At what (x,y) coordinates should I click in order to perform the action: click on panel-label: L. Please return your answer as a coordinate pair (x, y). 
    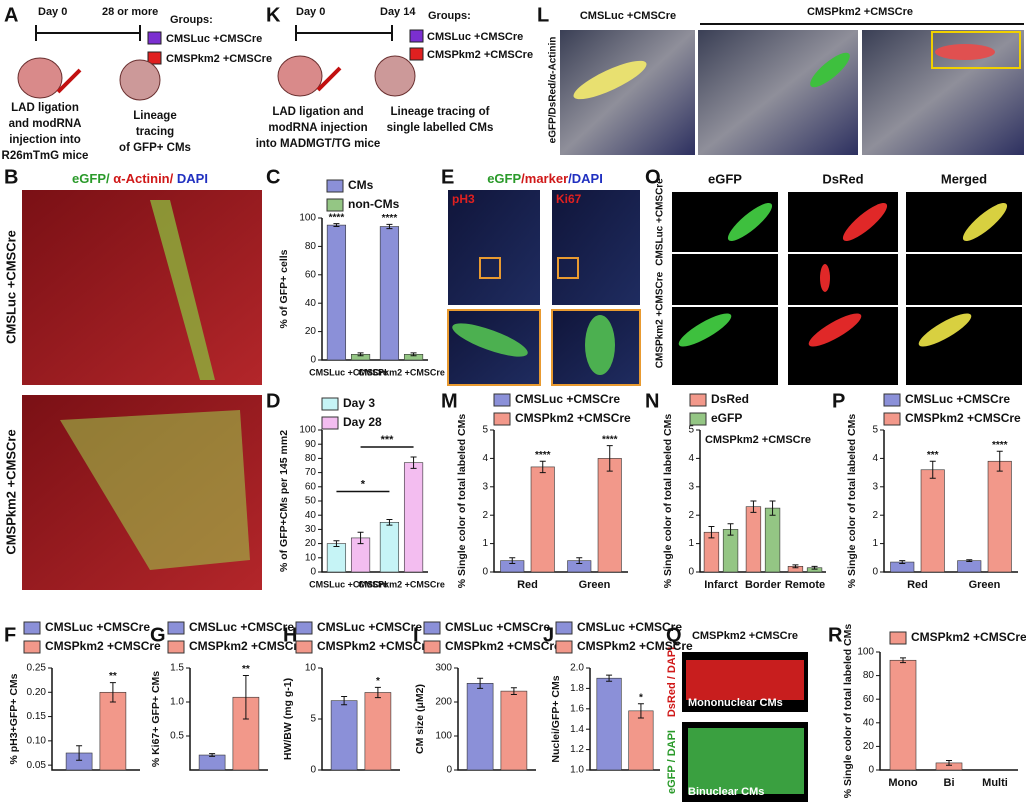
    Looking at the image, I should click on (543, 15).